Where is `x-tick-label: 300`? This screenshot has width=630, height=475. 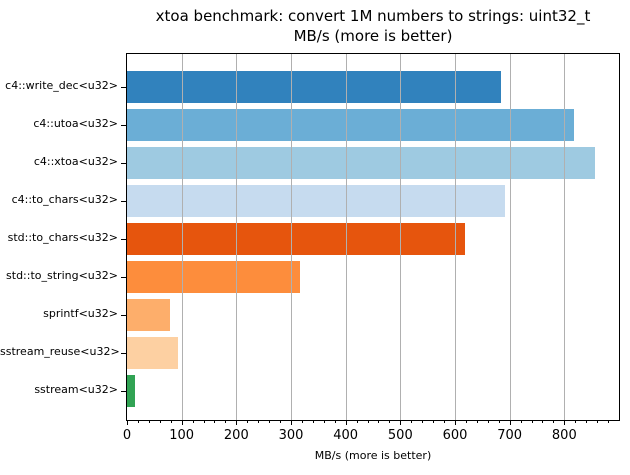 x-tick-label: 300 is located at coordinates (291, 435).